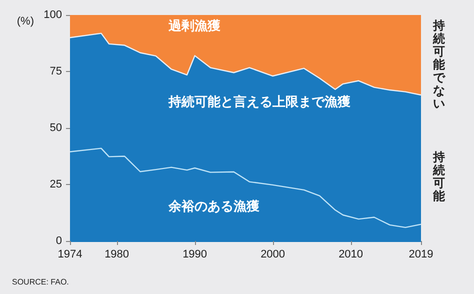  Describe the element at coordinates (70, 254) in the screenshot. I see `x-tick-label: 1974` at that location.